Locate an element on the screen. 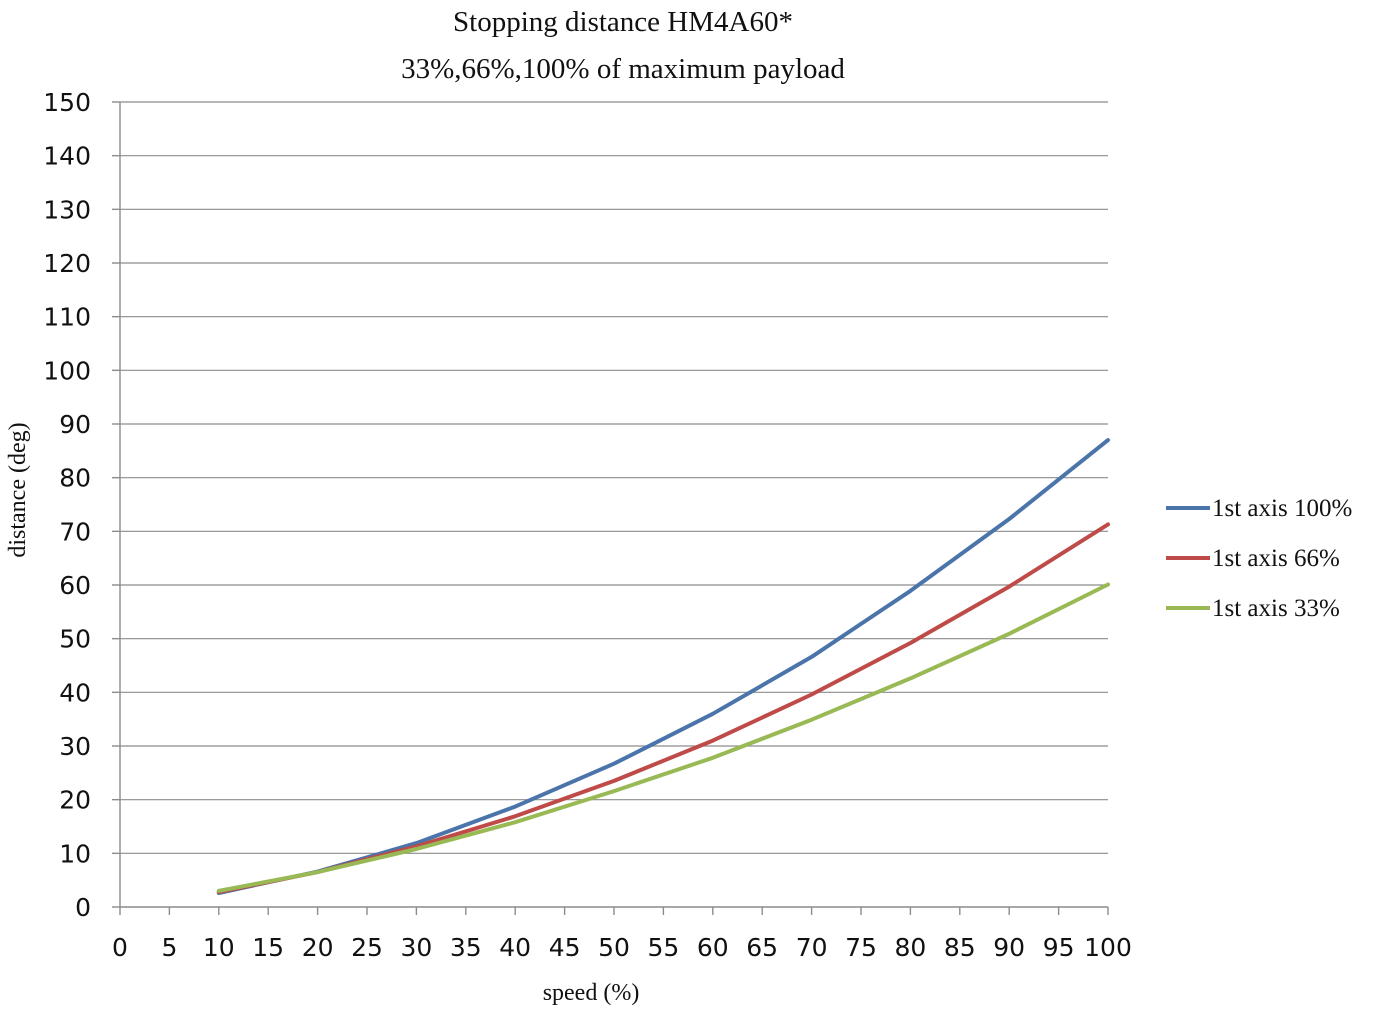 Image resolution: width=1375 pixels, height=1009 pixels. y-tick-label: 140 is located at coordinates (67, 156).